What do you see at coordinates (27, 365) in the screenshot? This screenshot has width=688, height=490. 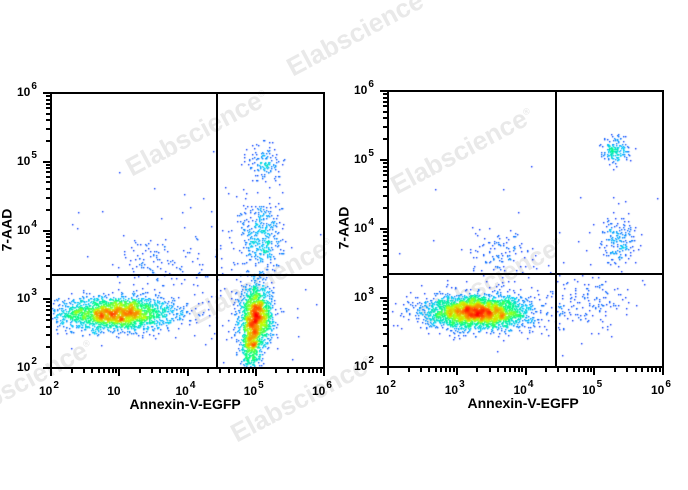 I see `y-tick-label: 10²` at bounding box center [27, 365].